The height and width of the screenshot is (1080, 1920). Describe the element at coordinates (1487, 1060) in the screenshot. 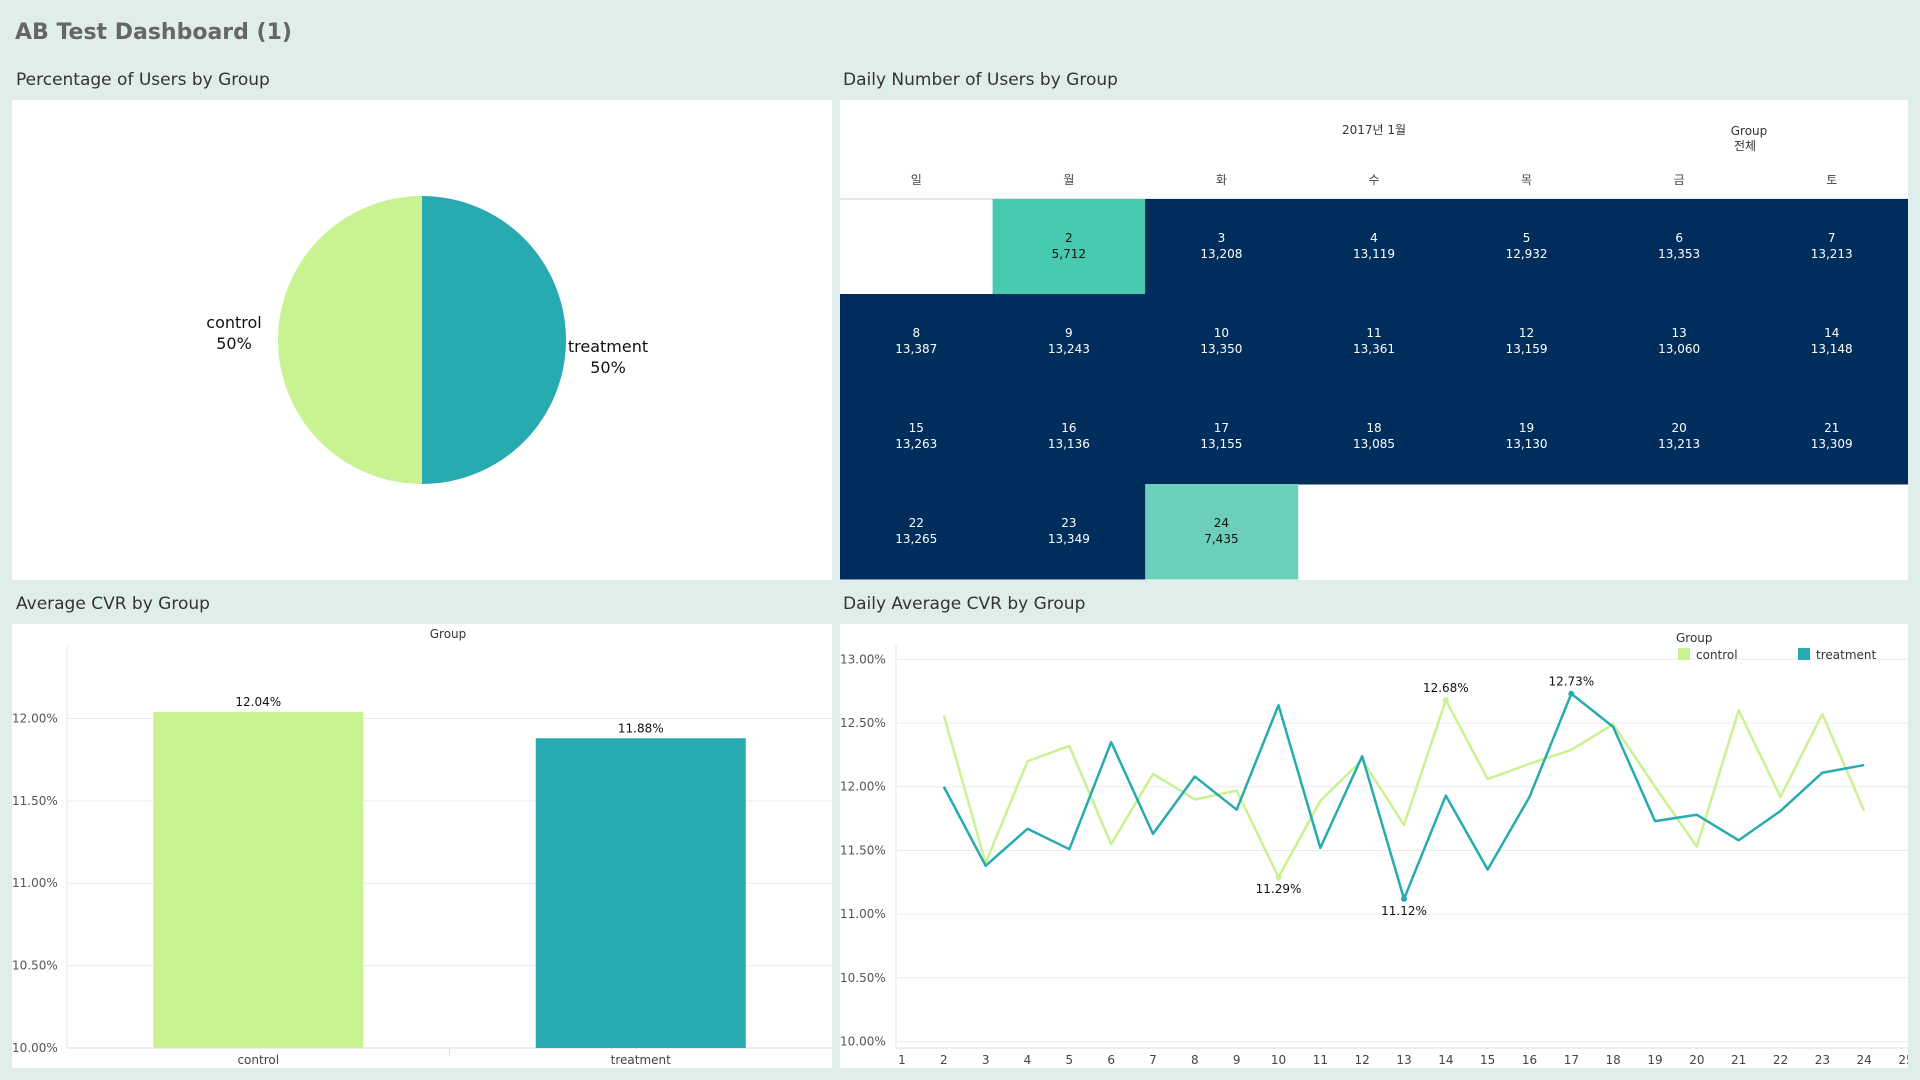

I see `line-x-tick-label: 15` at that location.